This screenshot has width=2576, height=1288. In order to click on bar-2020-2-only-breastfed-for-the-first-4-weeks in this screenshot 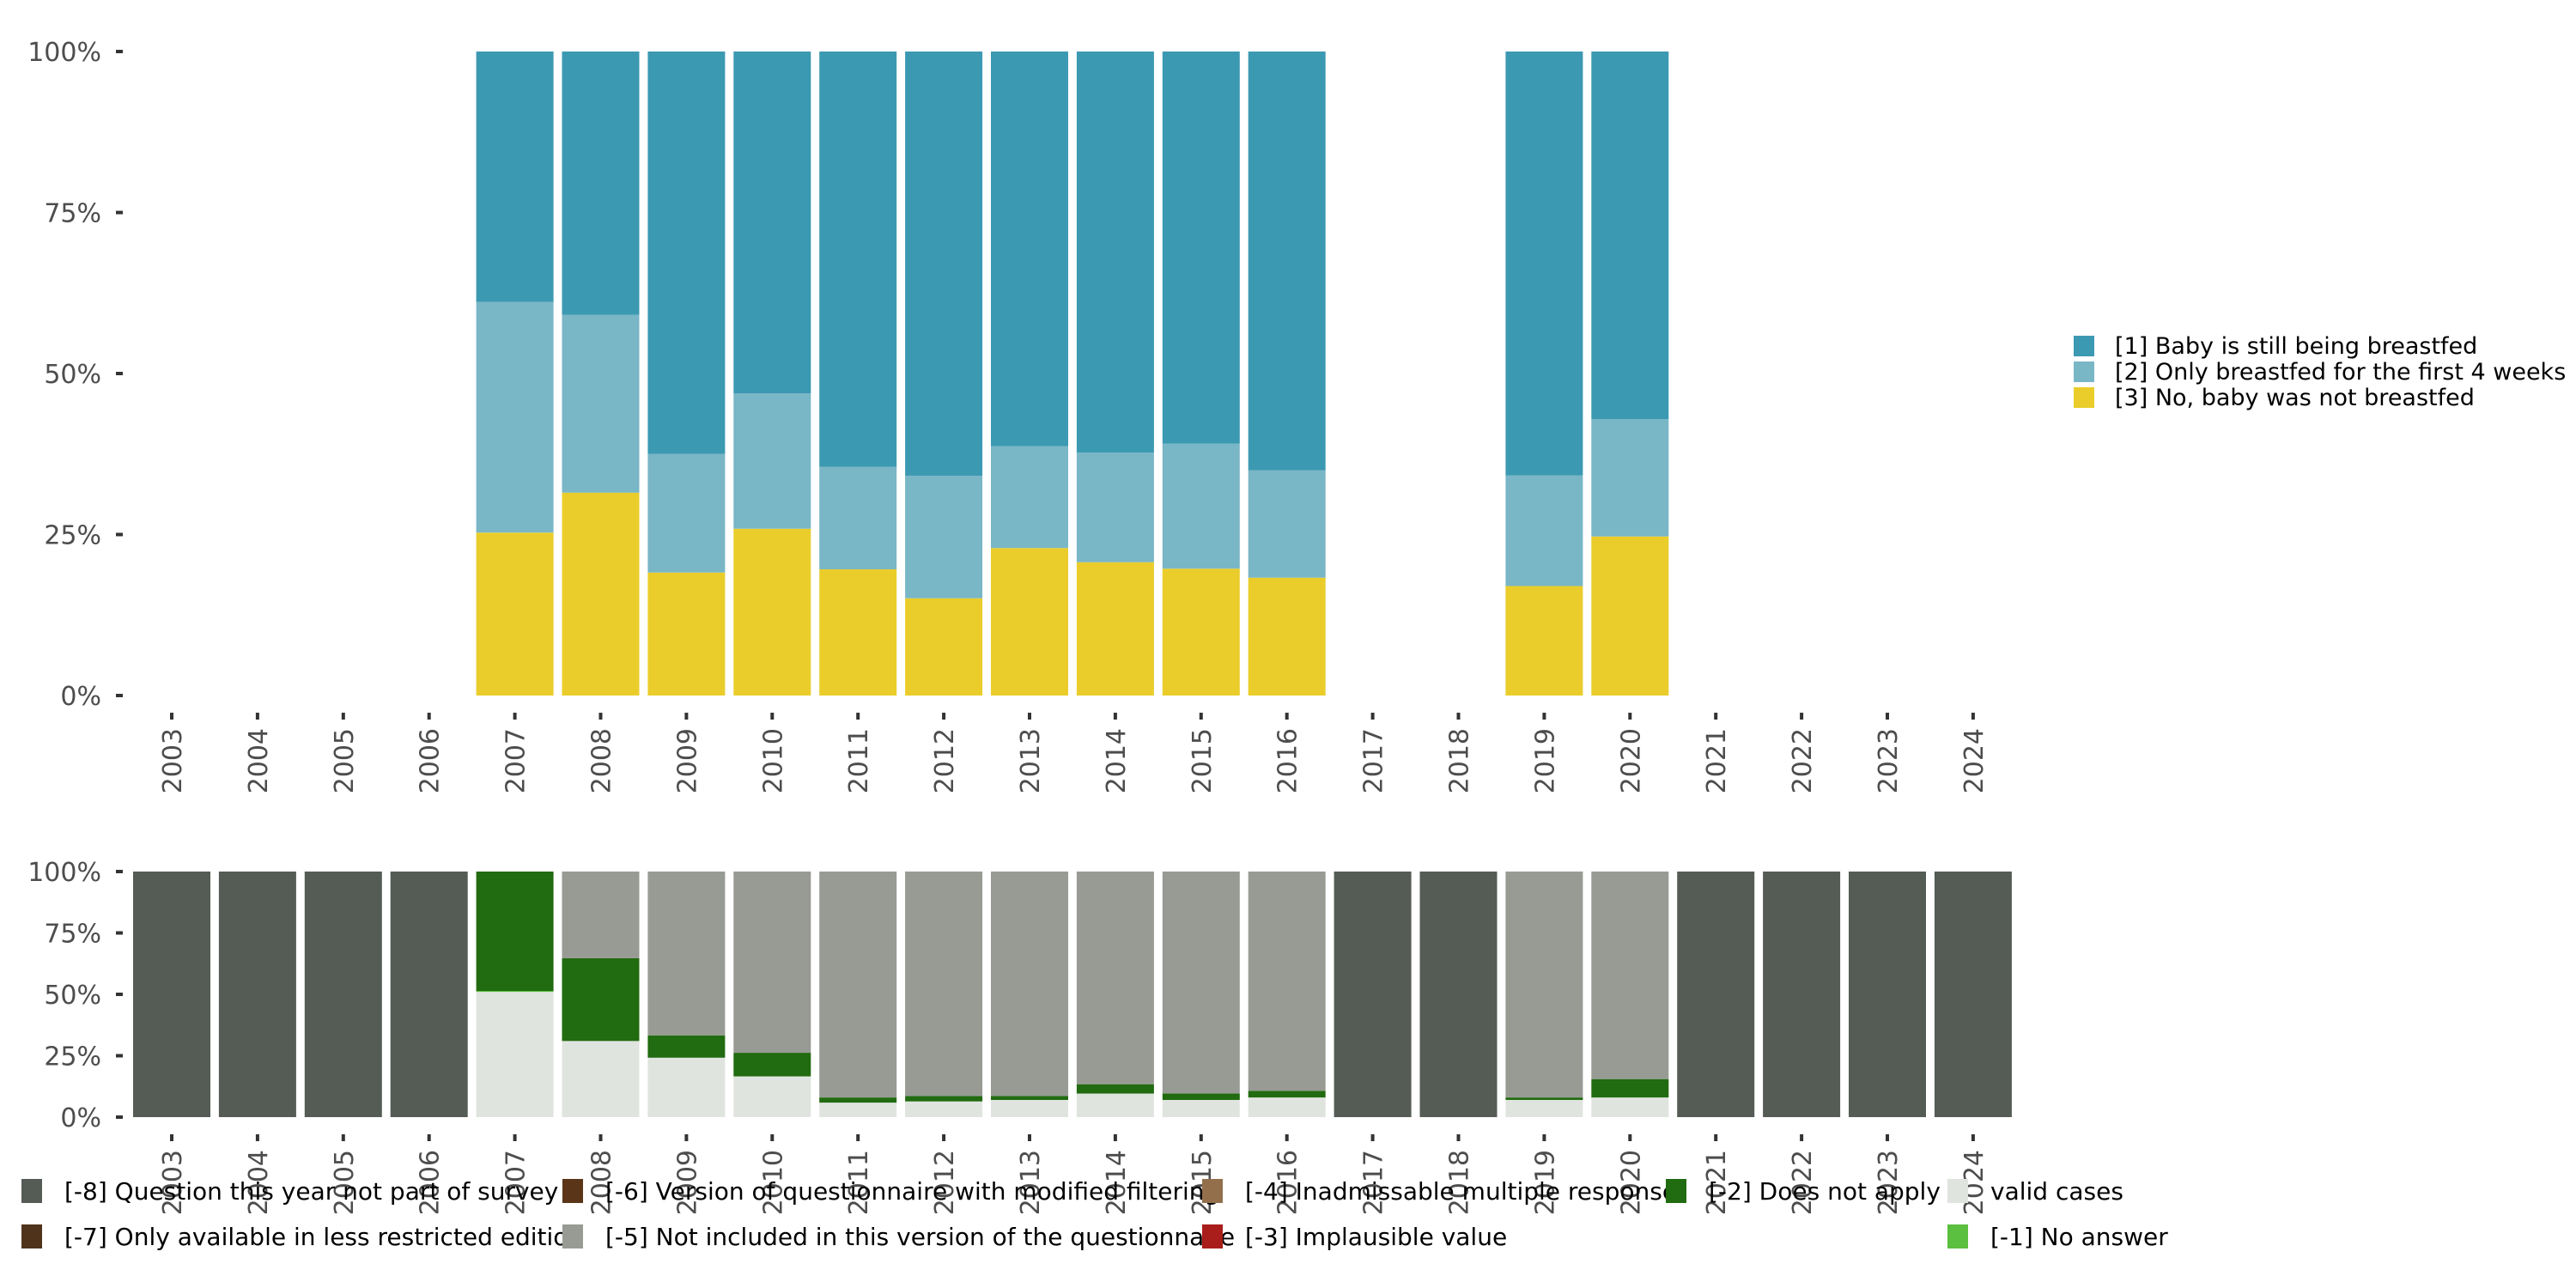, I will do `click(1630, 478)`.